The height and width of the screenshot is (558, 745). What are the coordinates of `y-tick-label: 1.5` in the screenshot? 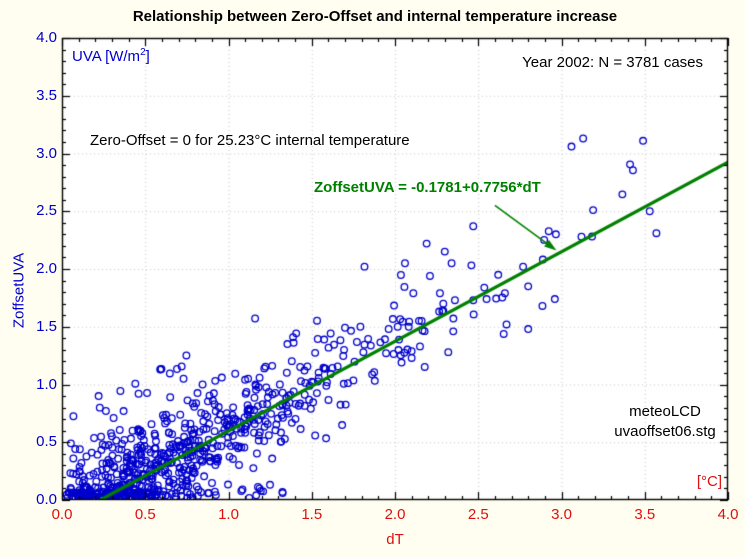 It's located at (46, 326).